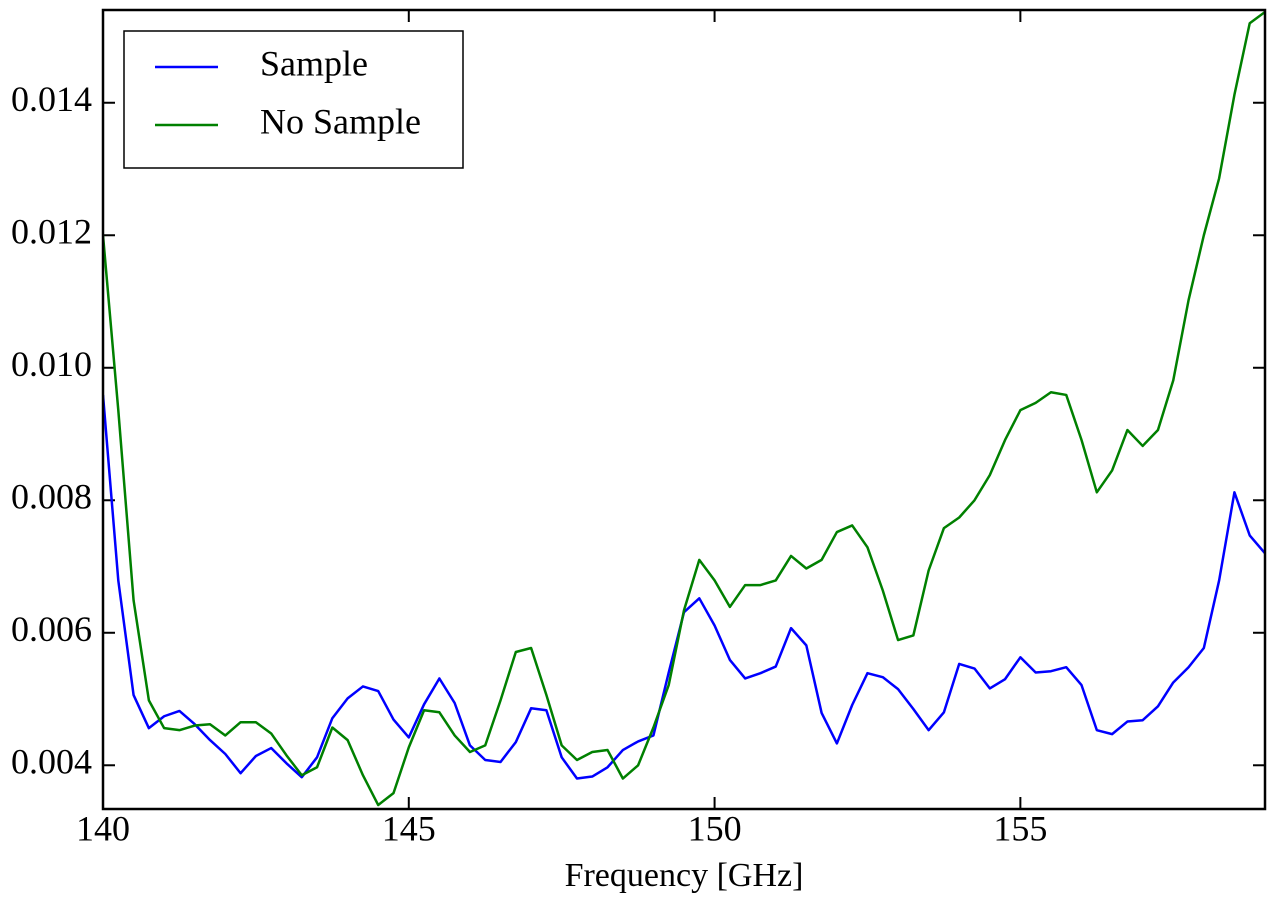 The image size is (1275, 913). What do you see at coordinates (715, 828) in the screenshot?
I see `x-tick-label: 150` at bounding box center [715, 828].